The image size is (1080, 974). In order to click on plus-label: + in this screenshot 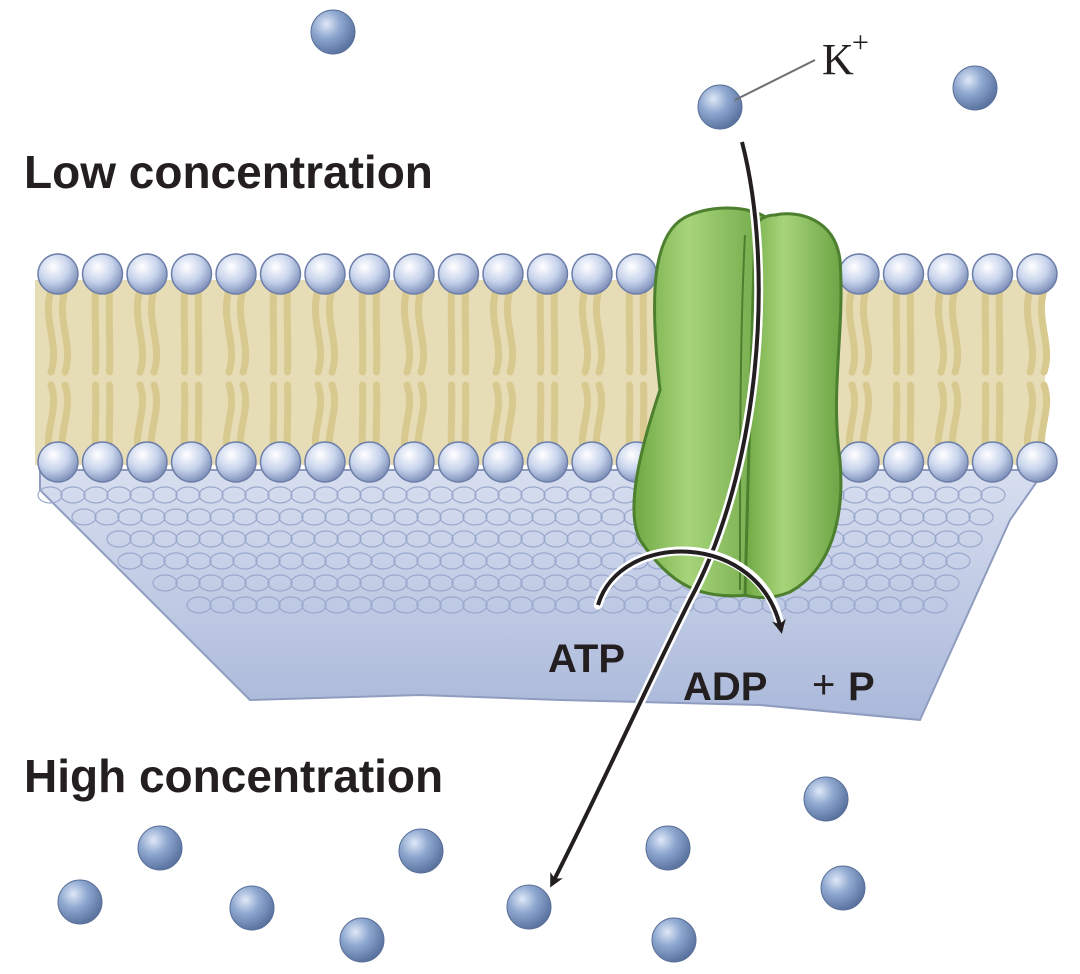, I will do `click(823, 685)`.